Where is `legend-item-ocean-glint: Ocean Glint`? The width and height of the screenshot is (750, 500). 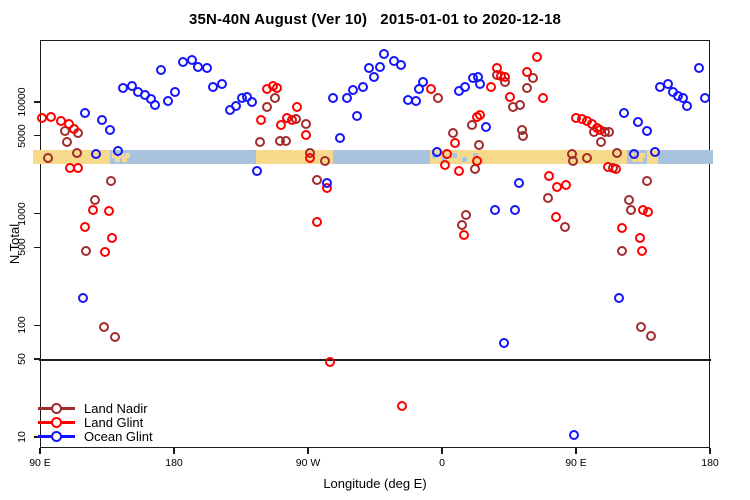
legend-item-ocean-glint: Ocean Glint is located at coordinates (95, 436).